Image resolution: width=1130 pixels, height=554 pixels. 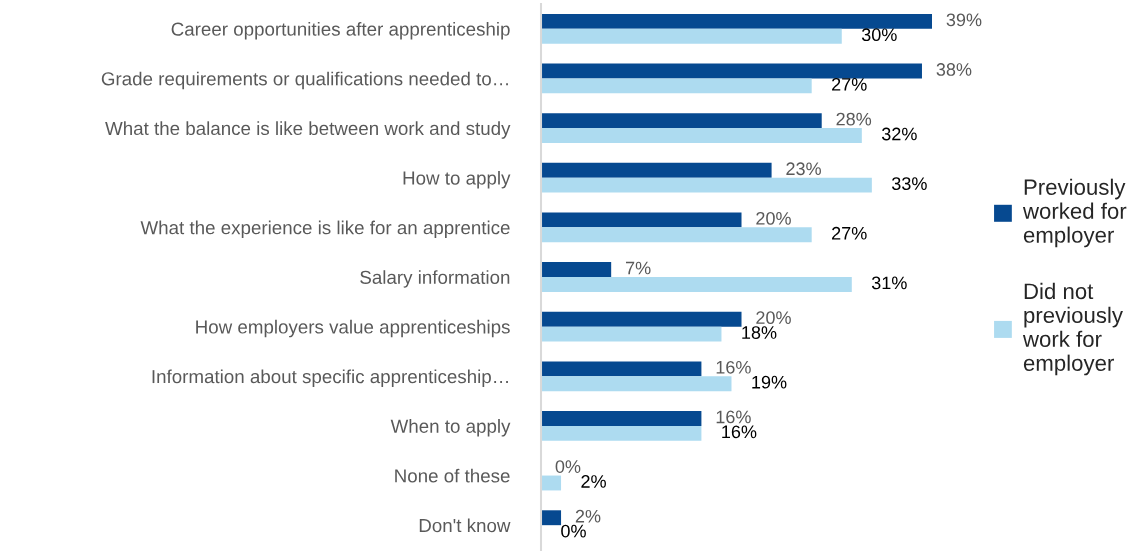 I want to click on y-tick-label: How to apply, so click(x=457, y=179).